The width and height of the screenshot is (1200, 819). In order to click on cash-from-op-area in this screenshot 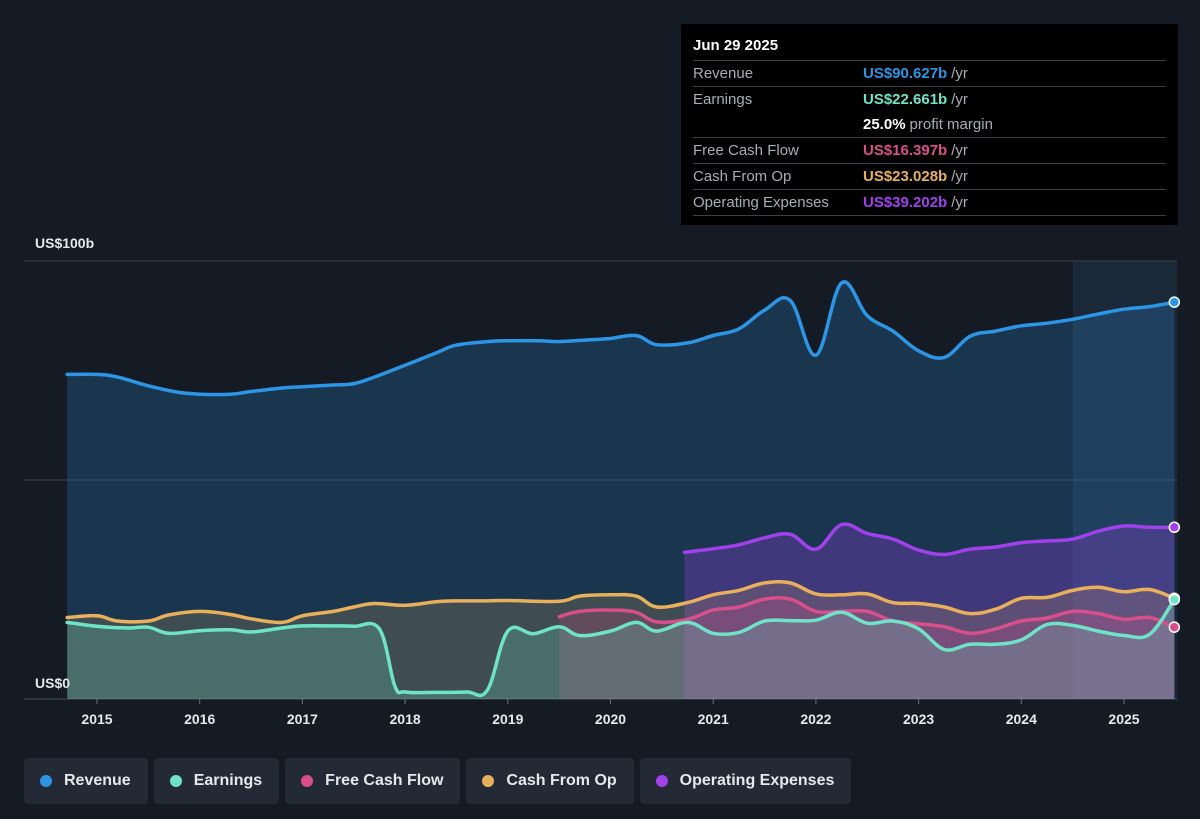, I will do `click(621, 640)`.